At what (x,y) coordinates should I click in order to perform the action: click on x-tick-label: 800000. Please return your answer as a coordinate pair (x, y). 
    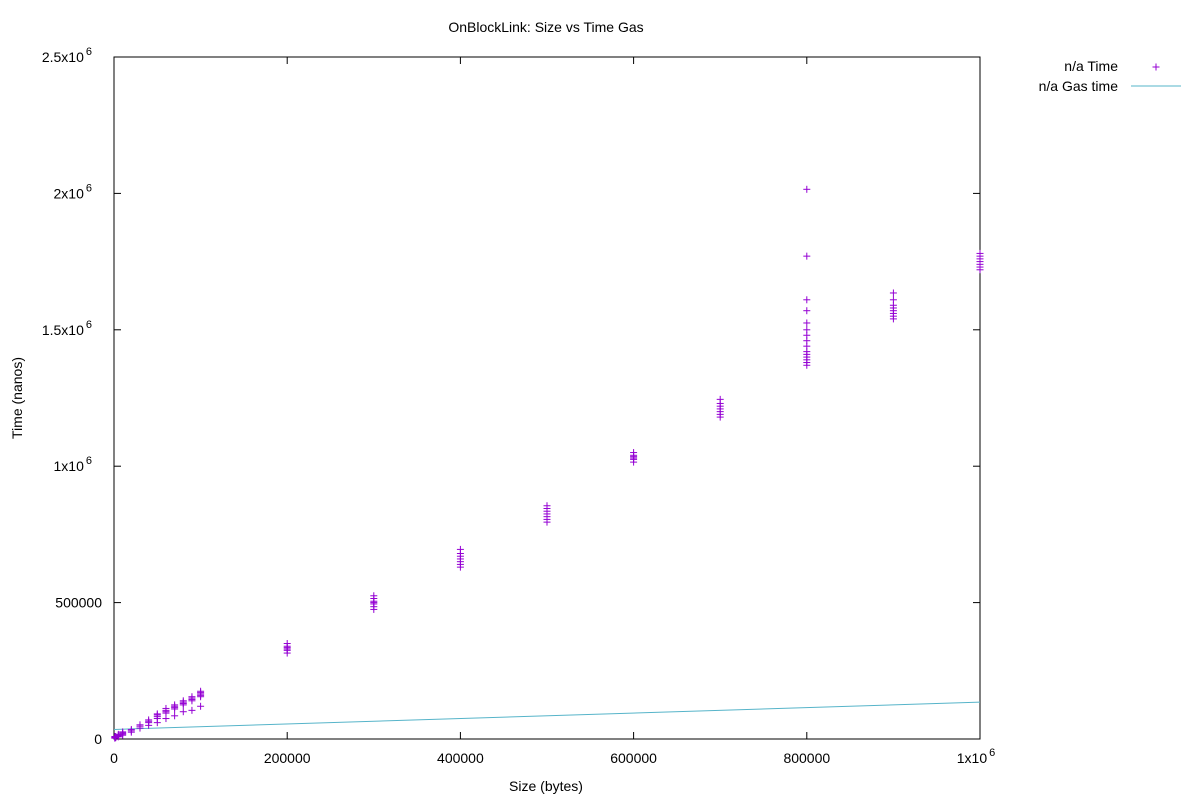
    Looking at the image, I should click on (806, 758).